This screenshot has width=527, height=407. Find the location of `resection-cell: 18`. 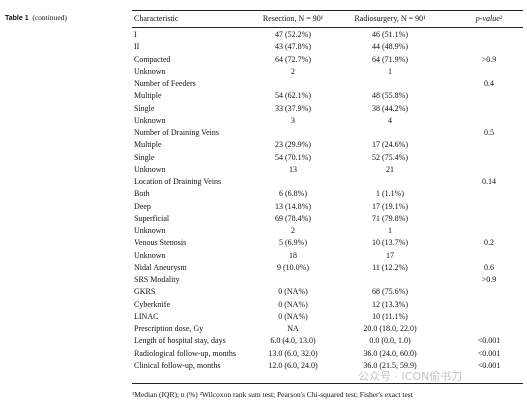

resection-cell: 18 is located at coordinates (293, 255).